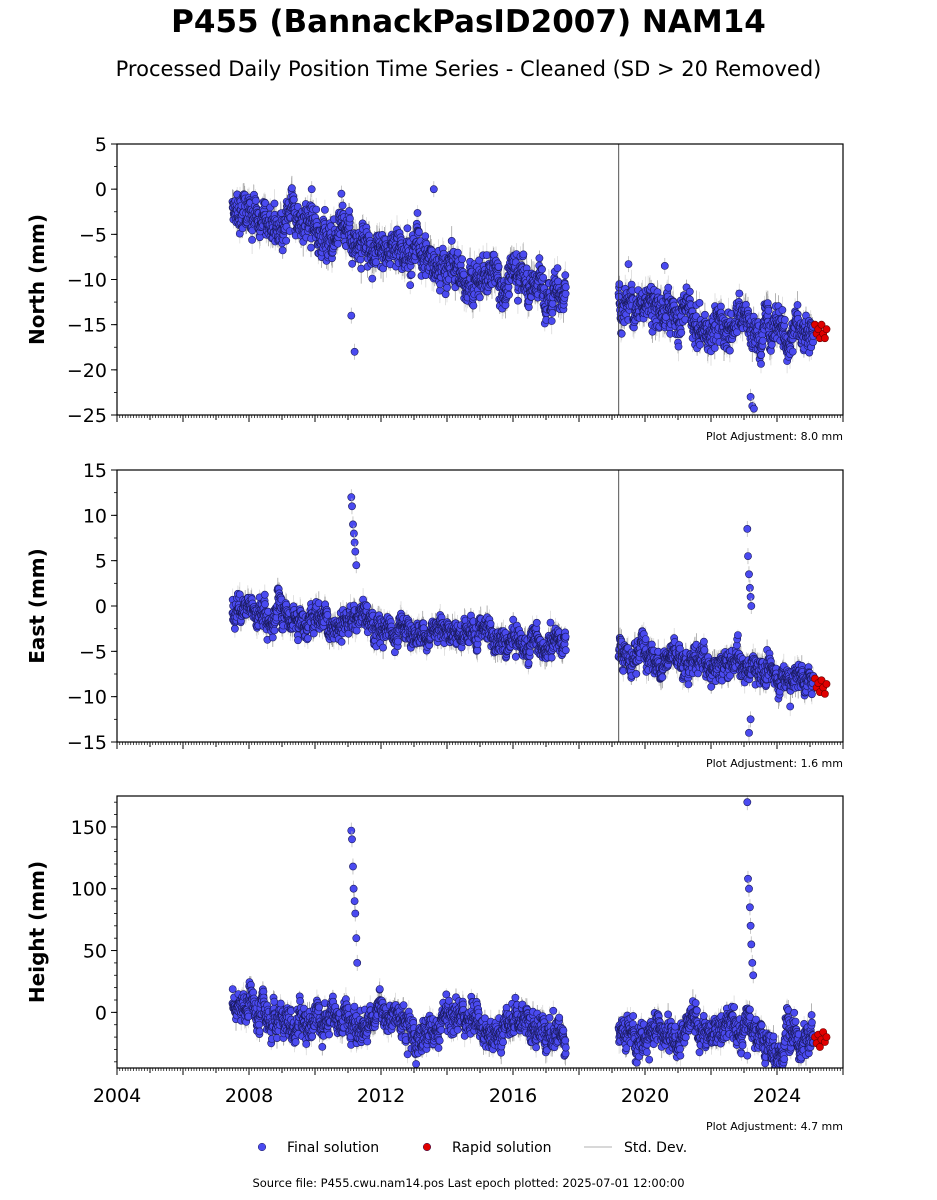  What do you see at coordinates (87, 416) in the screenshot?
I see `y-tick-label: −25` at bounding box center [87, 416].